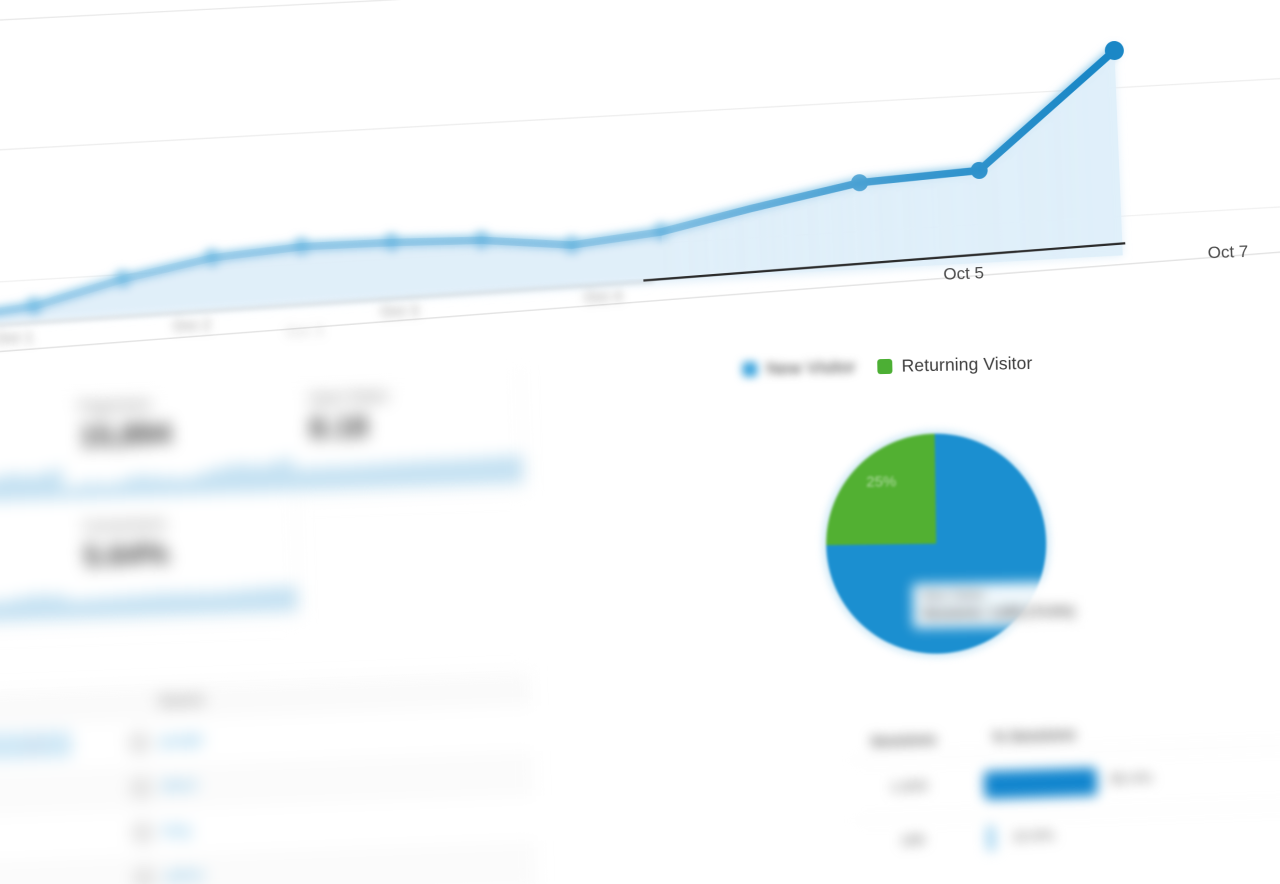 Image resolution: width=1280 pixels, height=884 pixels. What do you see at coordinates (338, 428) in the screenshot?
I see `stat-card-value: 8.18` at bounding box center [338, 428].